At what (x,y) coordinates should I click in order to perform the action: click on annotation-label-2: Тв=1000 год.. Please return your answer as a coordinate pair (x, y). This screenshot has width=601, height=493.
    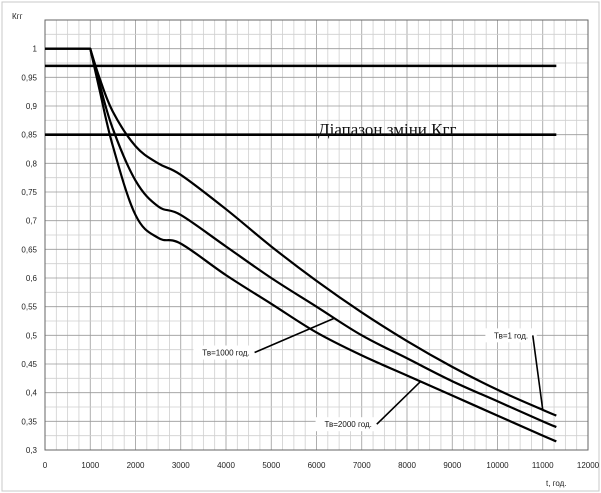
    Looking at the image, I should click on (225, 353).